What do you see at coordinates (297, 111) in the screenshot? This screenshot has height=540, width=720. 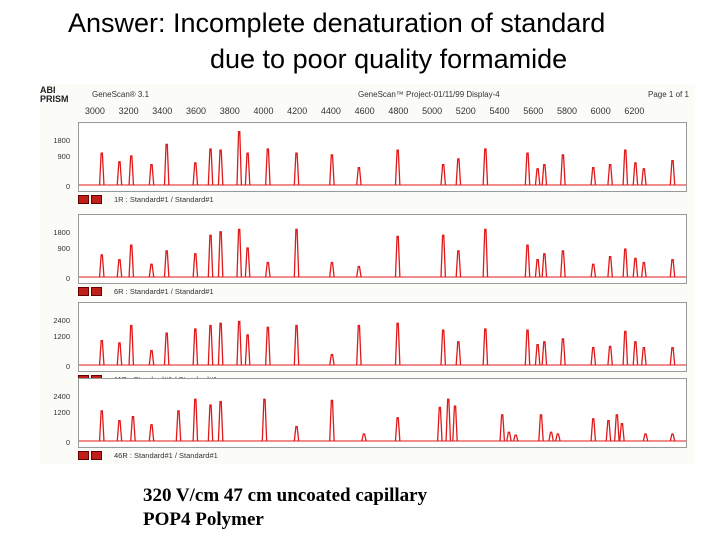 I see `x-tick-label: 4200` at bounding box center [297, 111].